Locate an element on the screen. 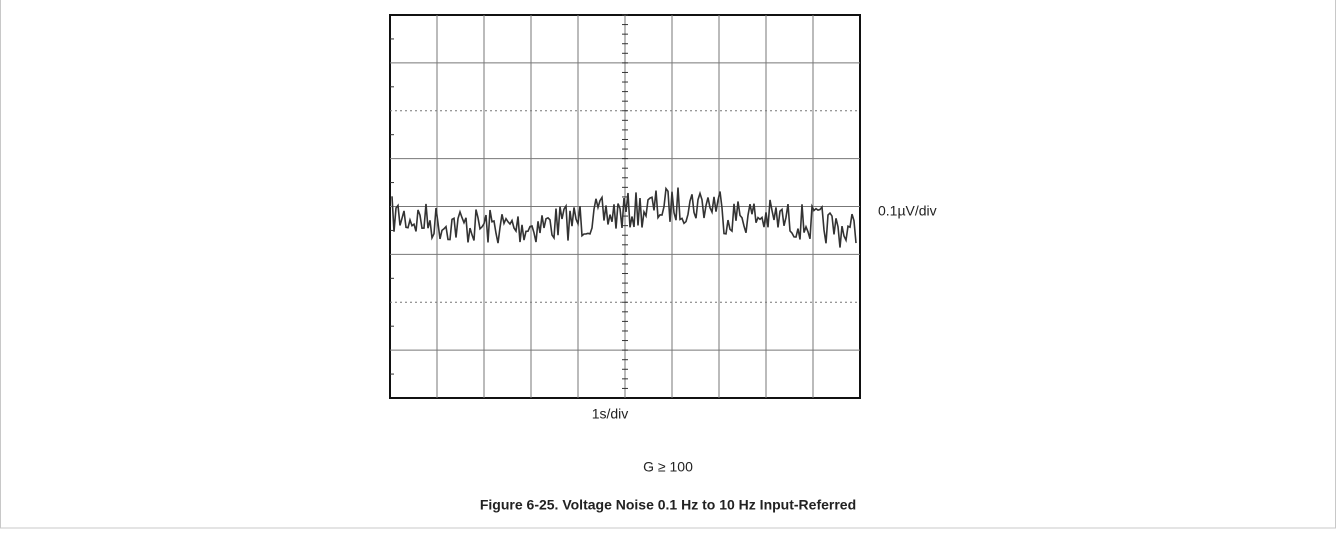 The width and height of the screenshot is (1336, 534). x-scale-label: 1s/div is located at coordinates (610, 414).